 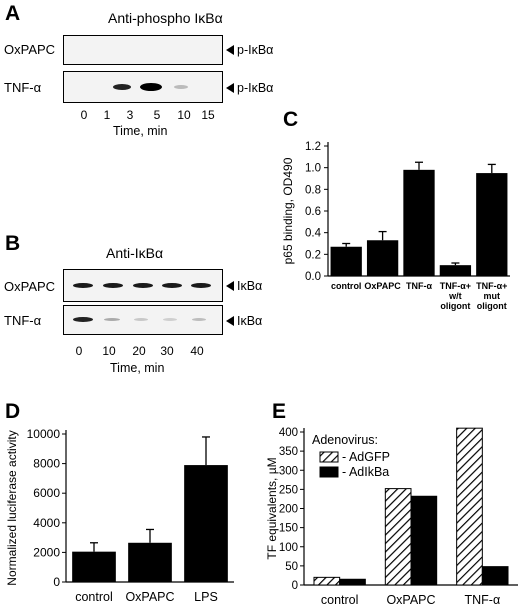 I want to click on panel-b-xlabel: Time, min, so click(x=137, y=368).